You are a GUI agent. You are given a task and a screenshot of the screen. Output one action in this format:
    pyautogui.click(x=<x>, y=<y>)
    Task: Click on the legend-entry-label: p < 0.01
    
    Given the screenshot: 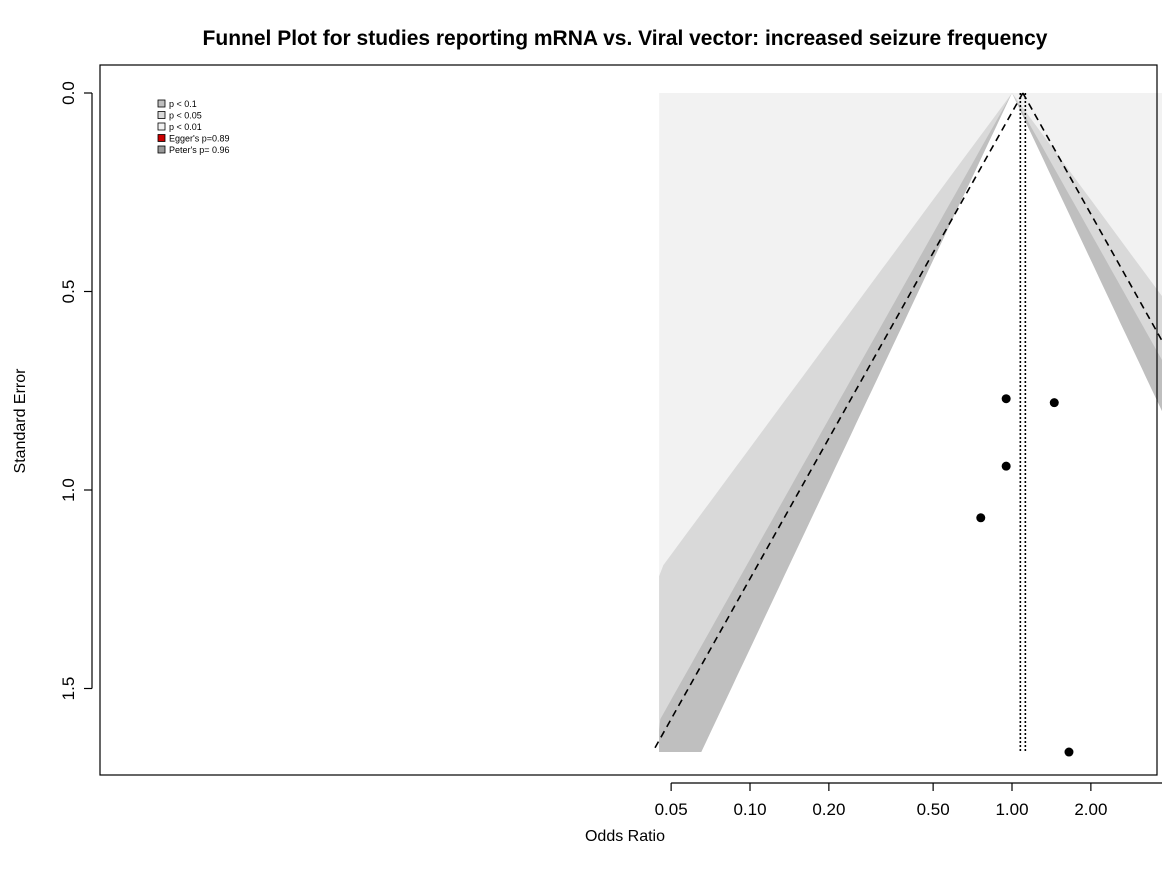 What is the action you would take?
    pyautogui.click(x=185, y=127)
    